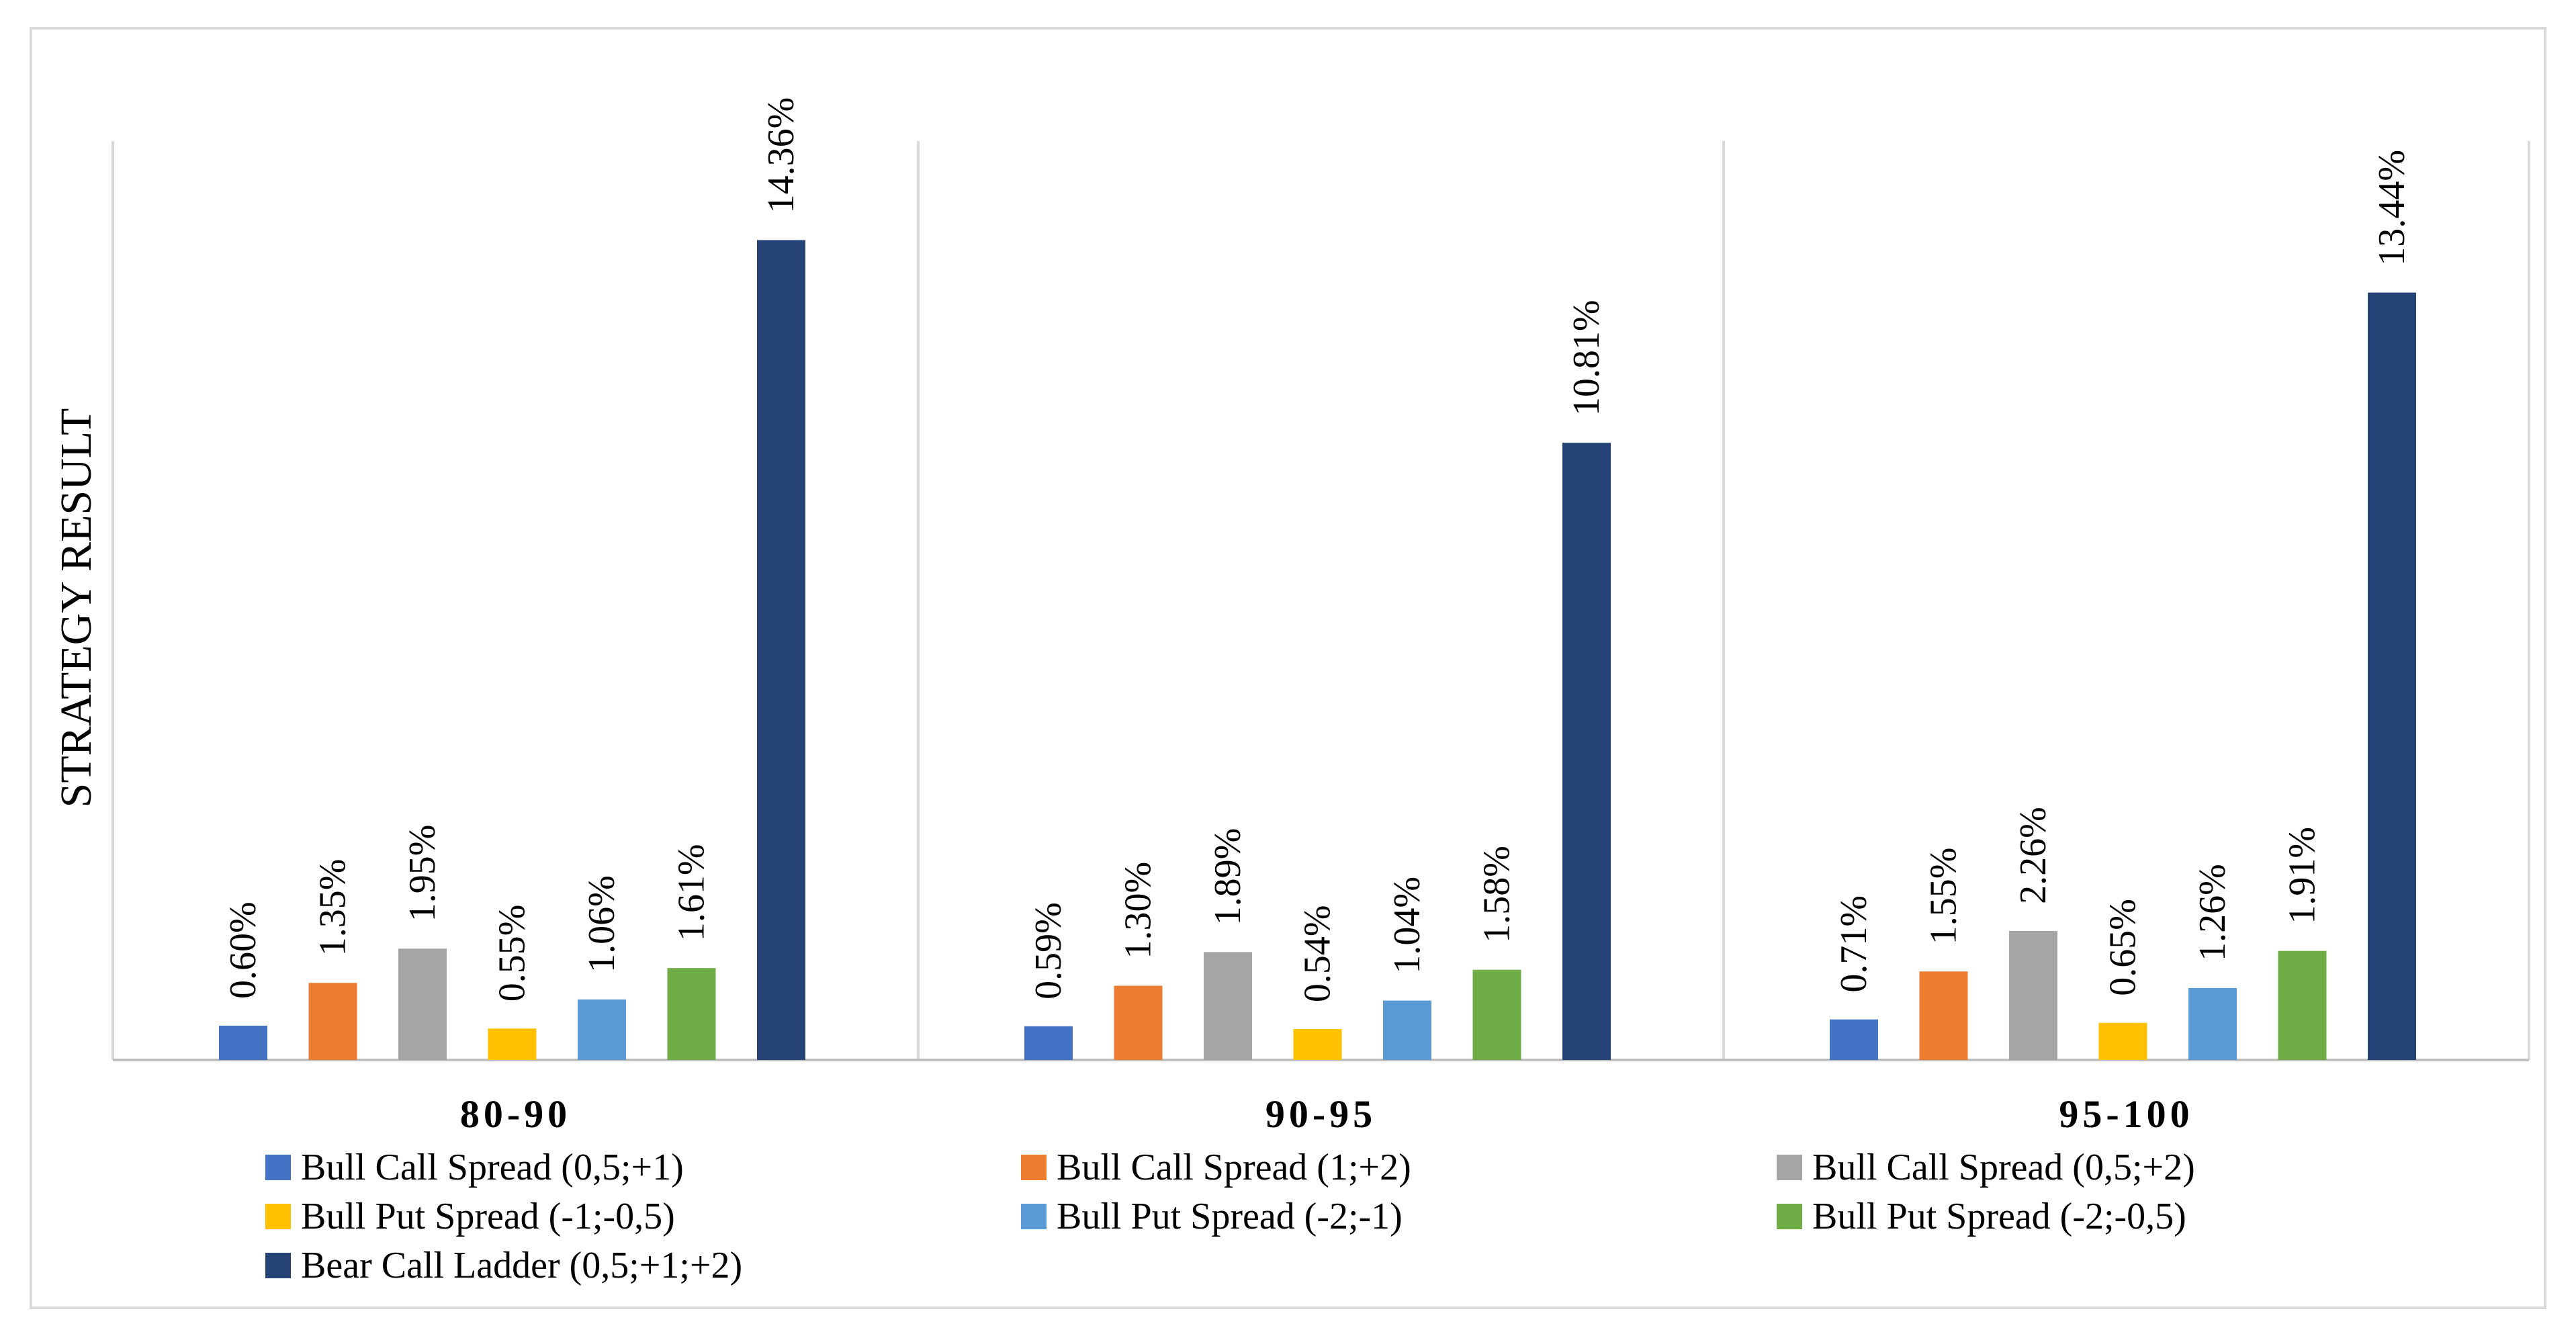 The width and height of the screenshot is (2576, 1330). I want to click on legend-label: Bull Call Spread (0,5;+1), so click(493, 1167).